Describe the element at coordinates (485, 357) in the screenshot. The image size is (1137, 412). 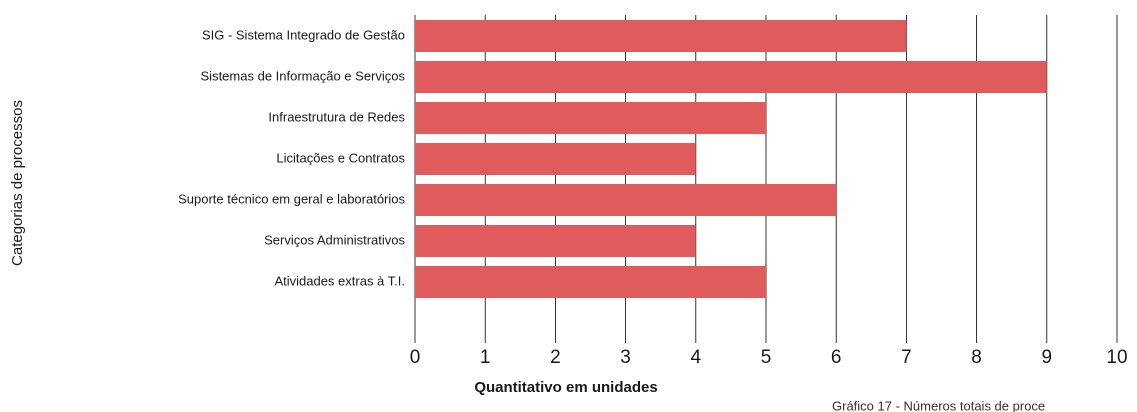
I see `x-tick-label: 1` at that location.